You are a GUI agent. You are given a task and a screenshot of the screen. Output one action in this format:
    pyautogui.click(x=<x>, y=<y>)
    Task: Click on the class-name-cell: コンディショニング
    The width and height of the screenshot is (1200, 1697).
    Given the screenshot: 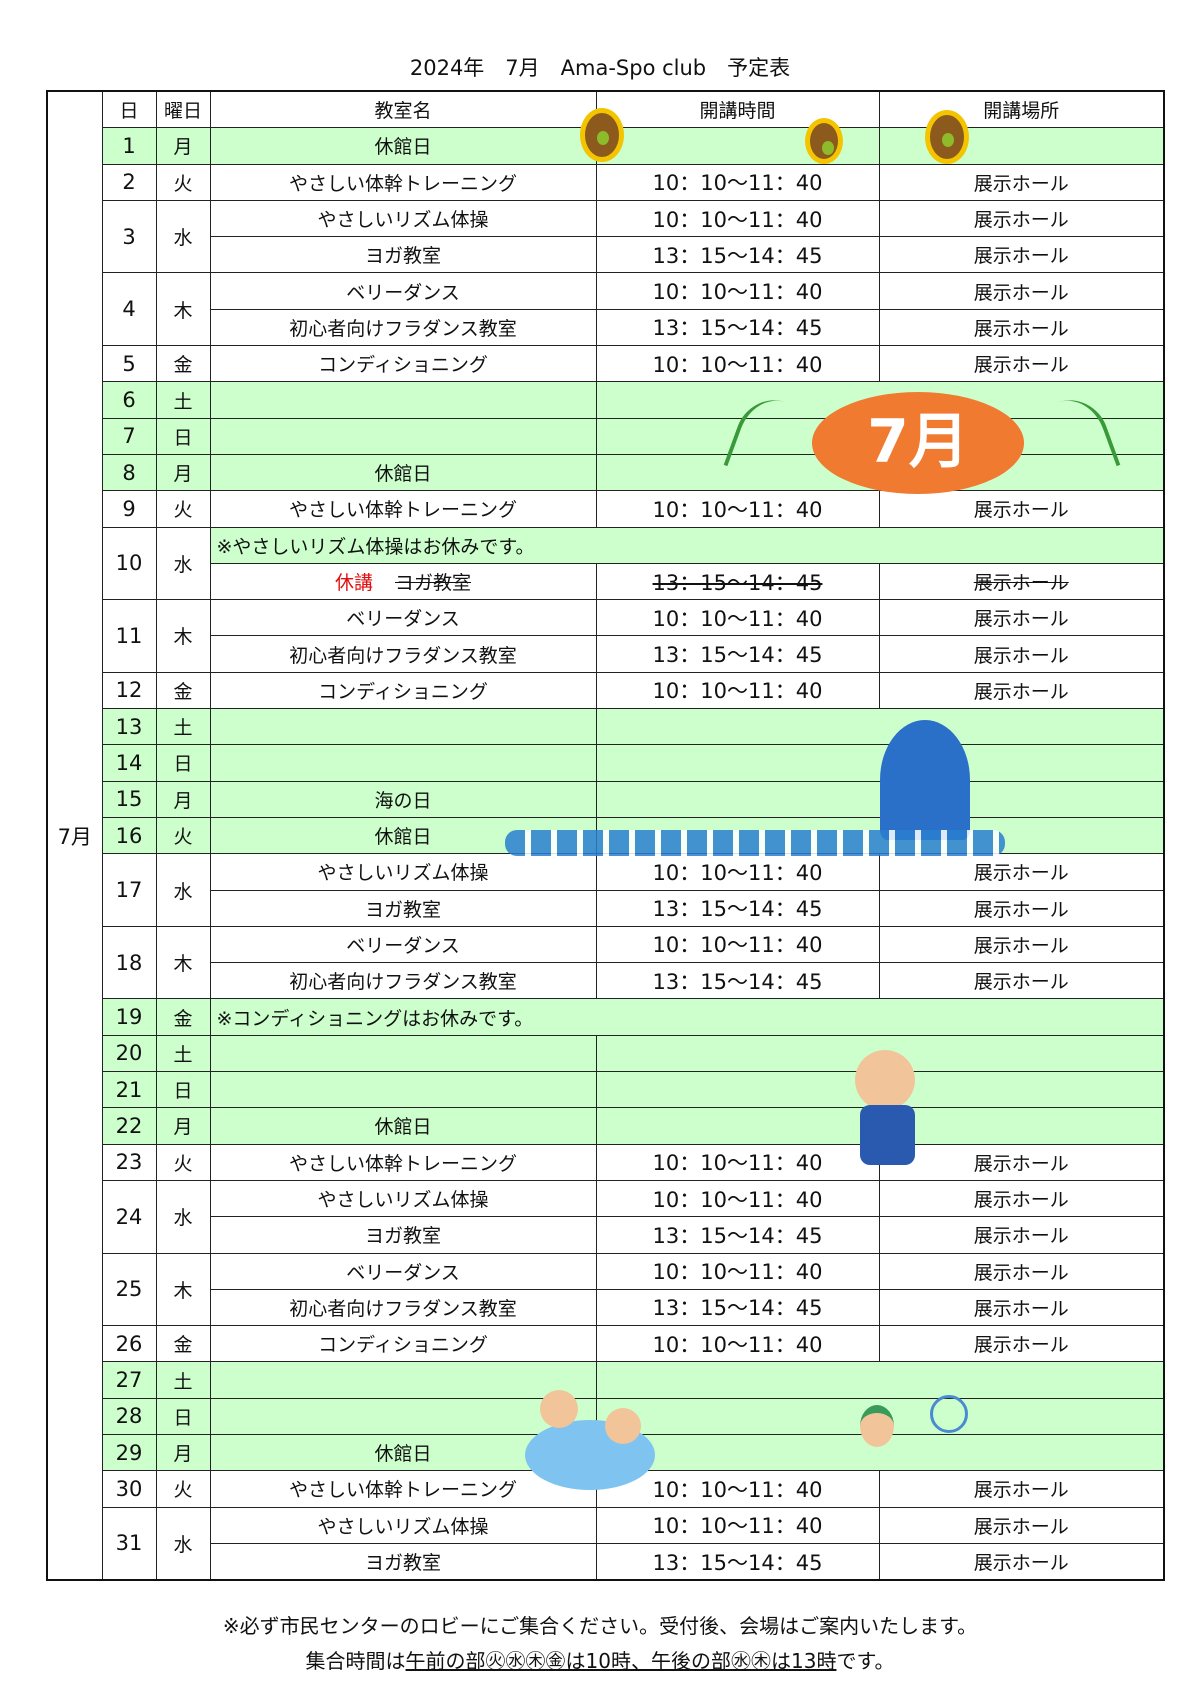 What is the action you would take?
    pyautogui.click(x=403, y=1344)
    